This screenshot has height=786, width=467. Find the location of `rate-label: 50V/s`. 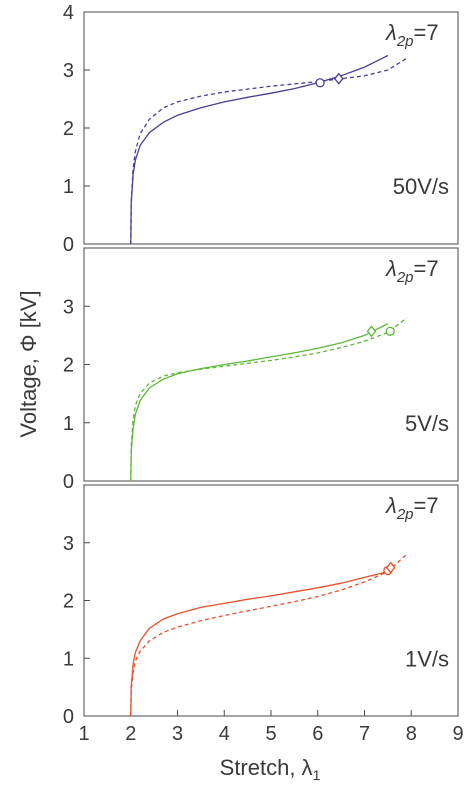

rate-label: 50V/s is located at coordinates (421, 186).